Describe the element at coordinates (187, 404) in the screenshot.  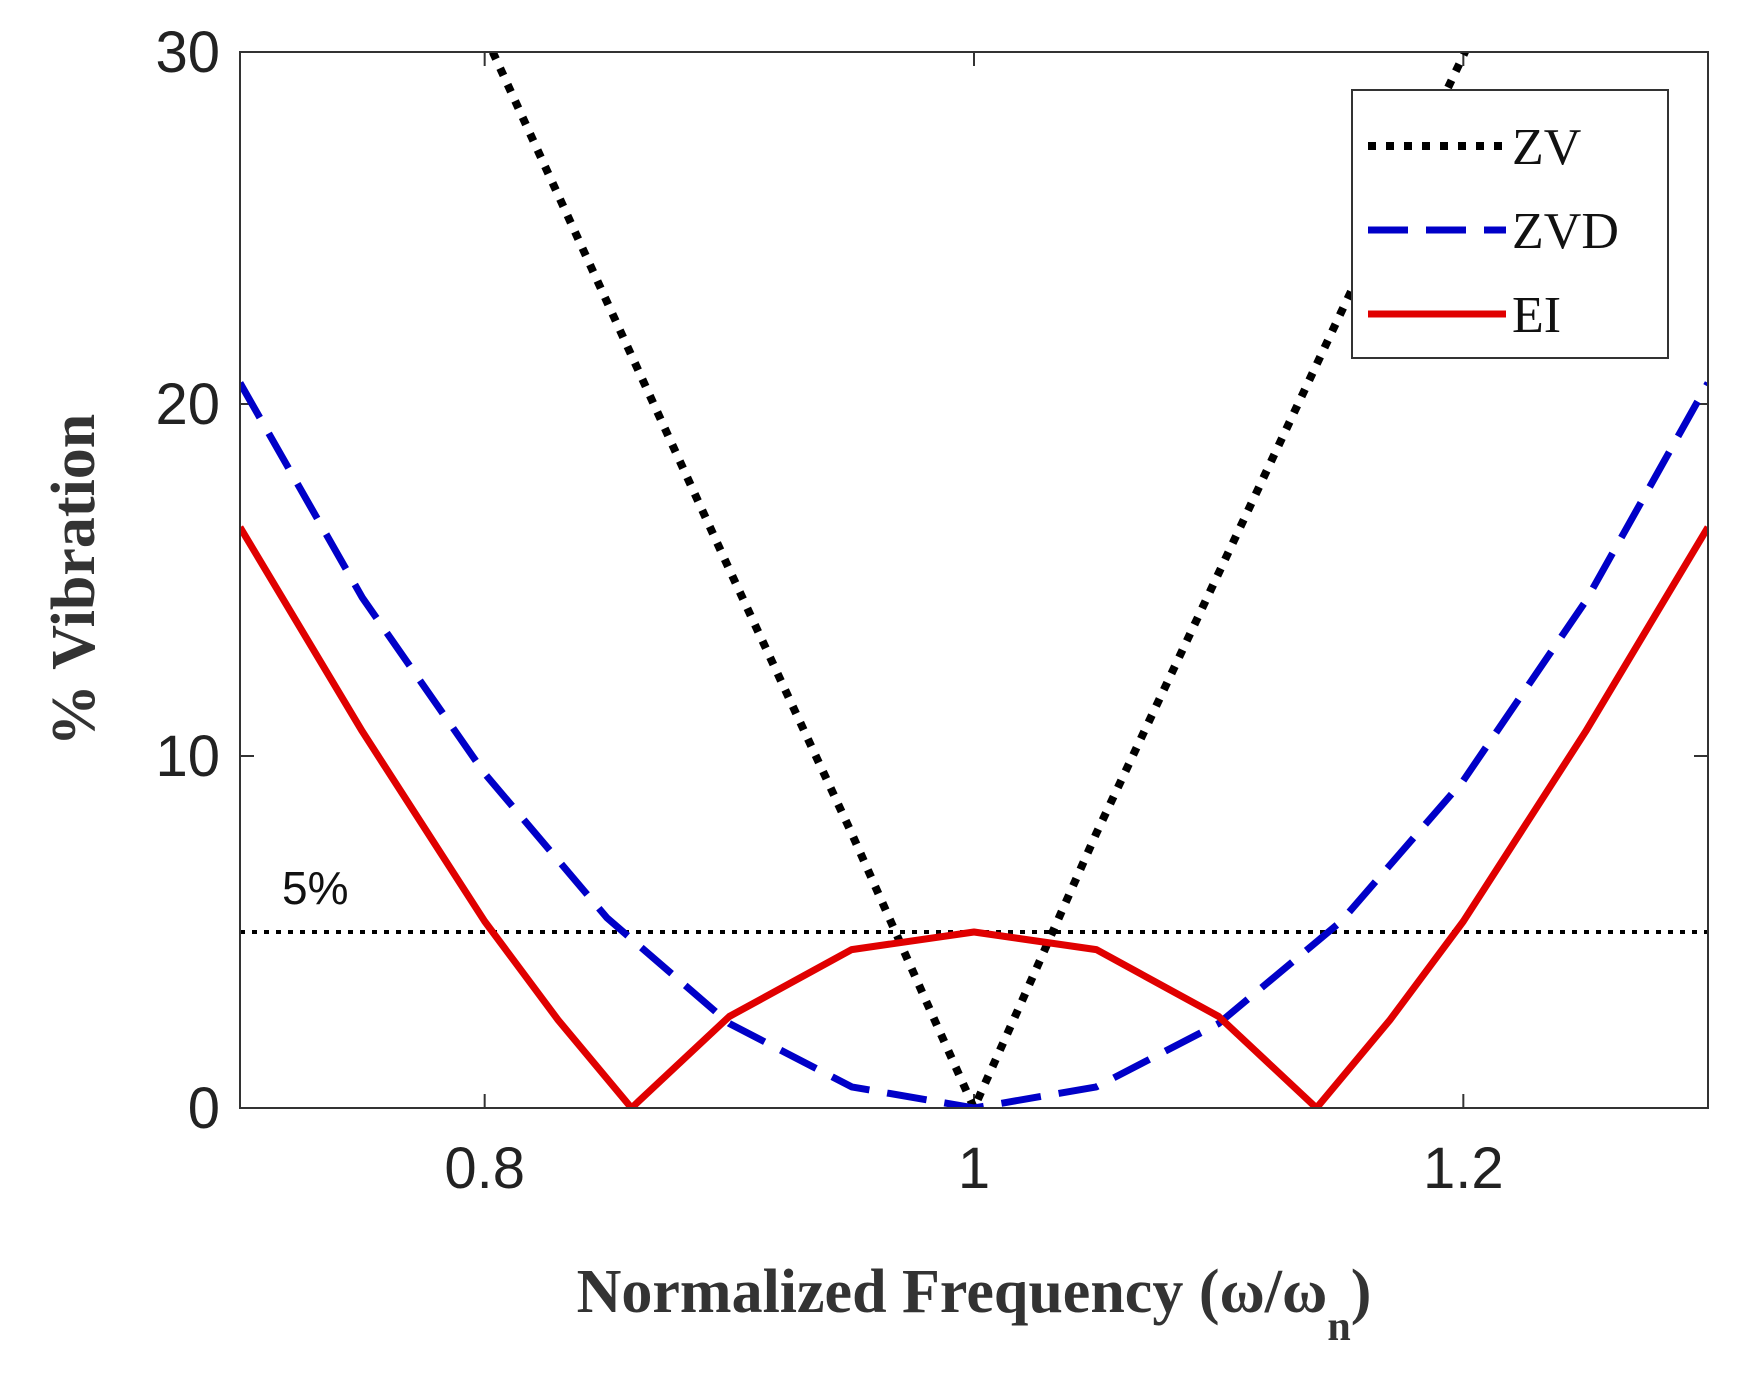
I see `y-tick-label: 20` at that location.